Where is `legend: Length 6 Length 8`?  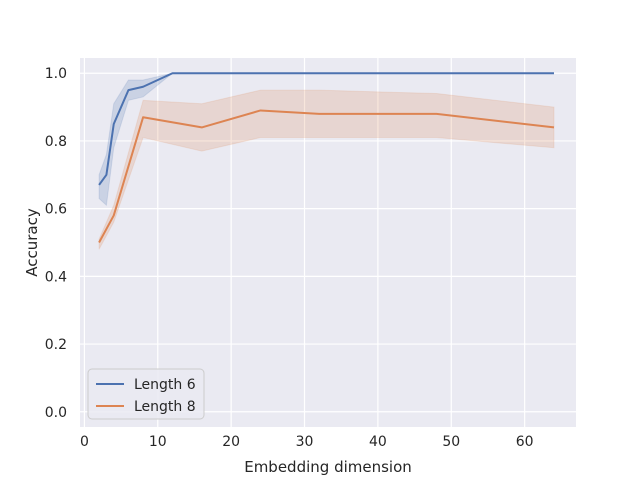
legend: Length 6 Length 8 is located at coordinates (146, 394).